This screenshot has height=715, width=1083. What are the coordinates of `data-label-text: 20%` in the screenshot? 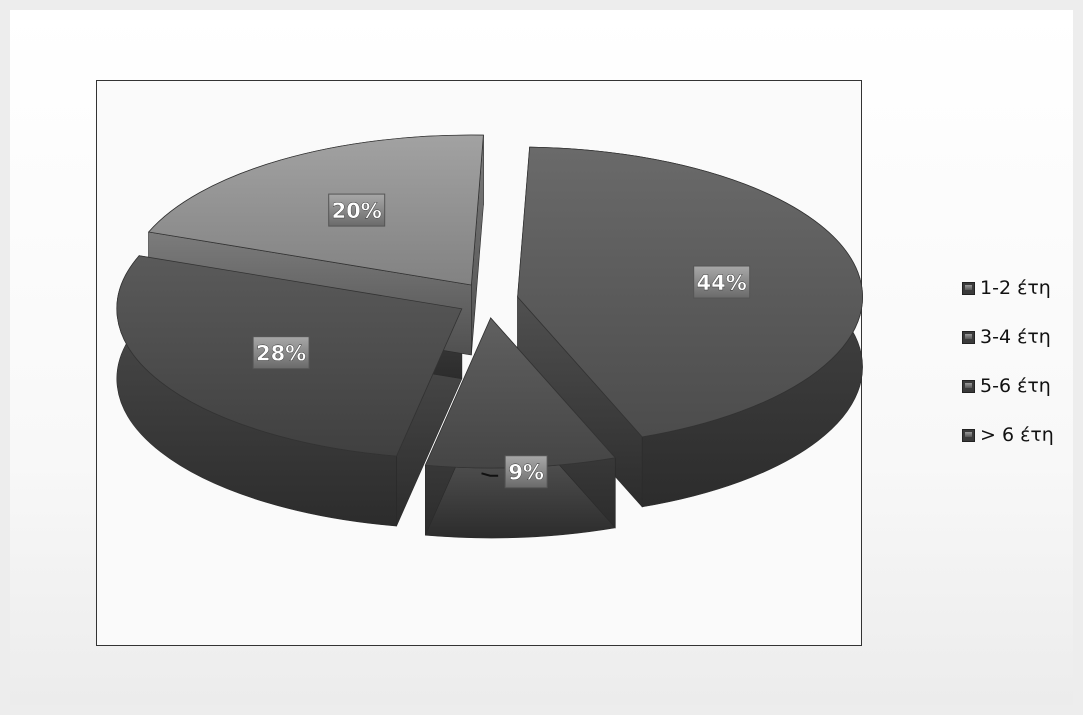 It's located at (357, 211).